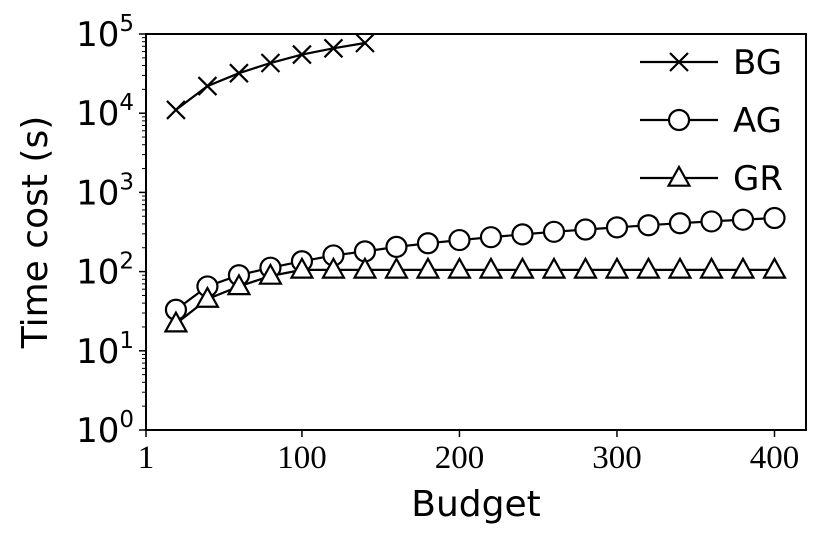 This screenshot has width=830, height=543. Describe the element at coordinates (126, 24) in the screenshot. I see `y-tick-exponent: 5` at that location.